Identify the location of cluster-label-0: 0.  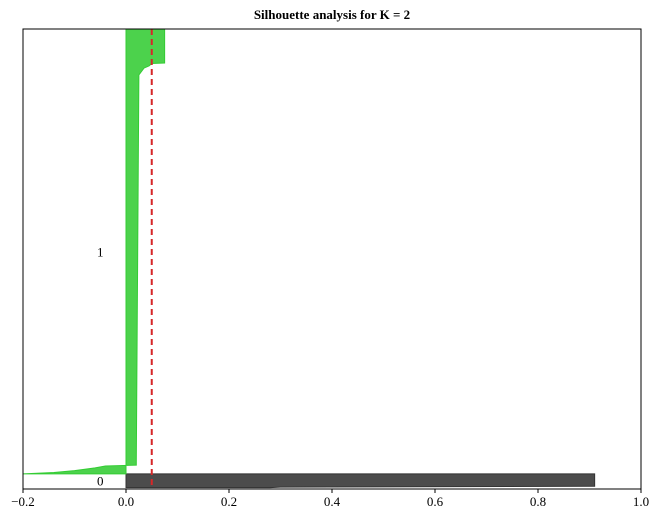
(100, 481).